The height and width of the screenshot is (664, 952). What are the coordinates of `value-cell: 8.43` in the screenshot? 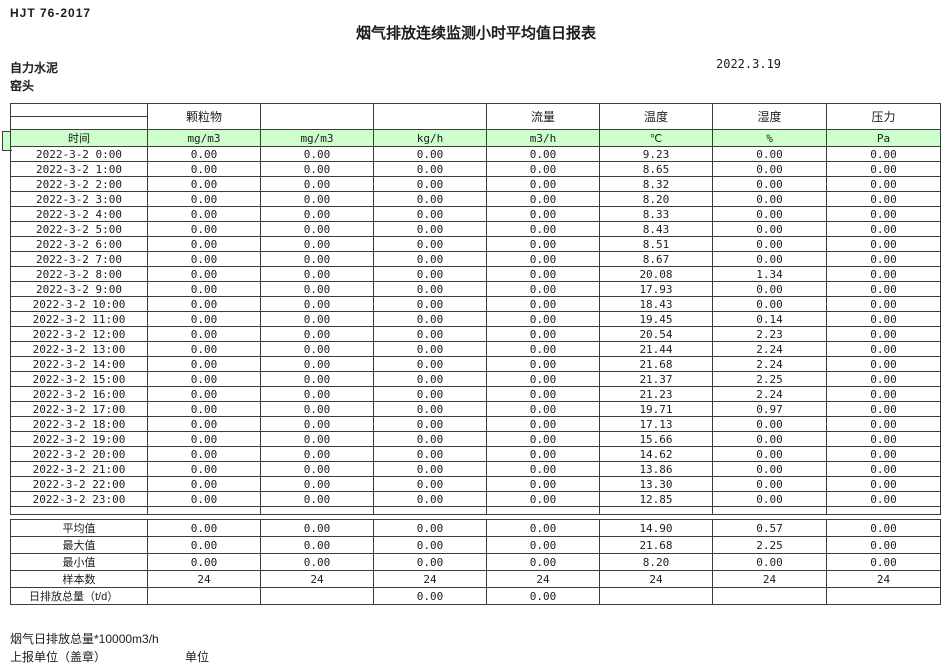 It's located at (656, 229).